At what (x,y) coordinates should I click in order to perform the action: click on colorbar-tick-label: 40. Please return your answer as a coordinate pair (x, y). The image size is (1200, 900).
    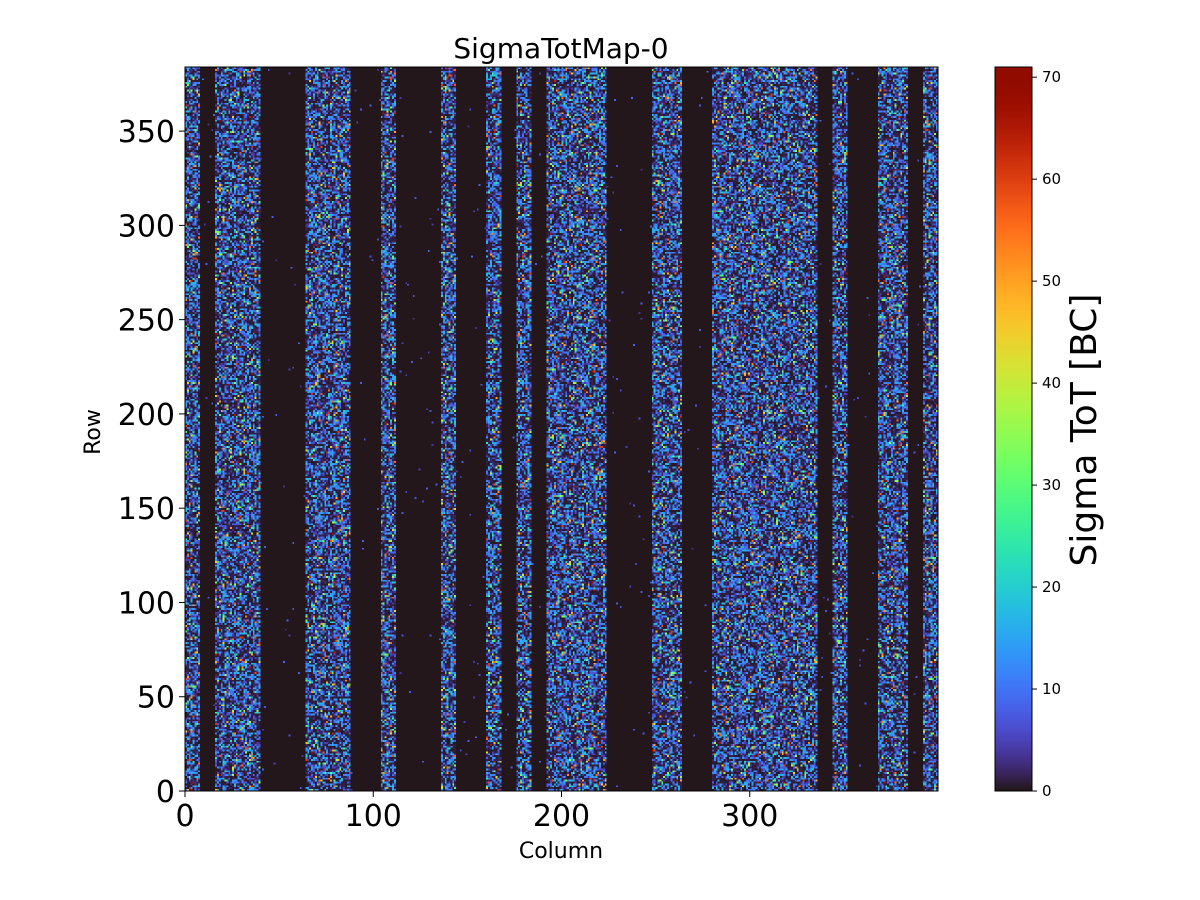
    Looking at the image, I should click on (1051, 383).